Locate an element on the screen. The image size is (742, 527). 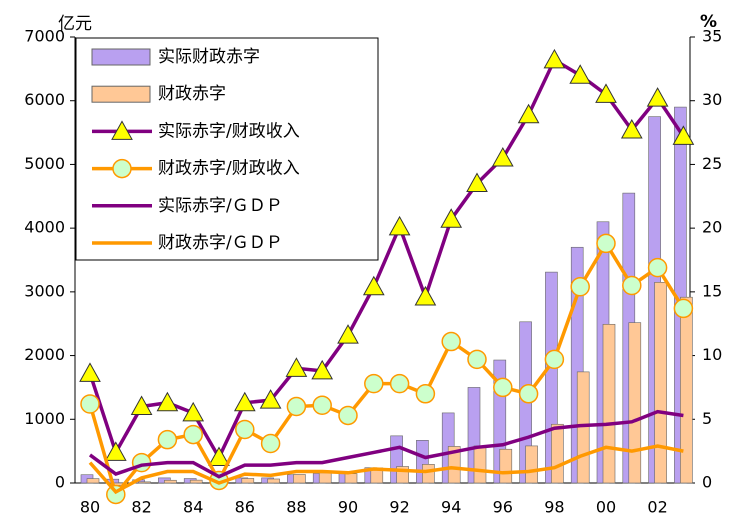
y2-tick-label: 5 is located at coordinates (707, 418).